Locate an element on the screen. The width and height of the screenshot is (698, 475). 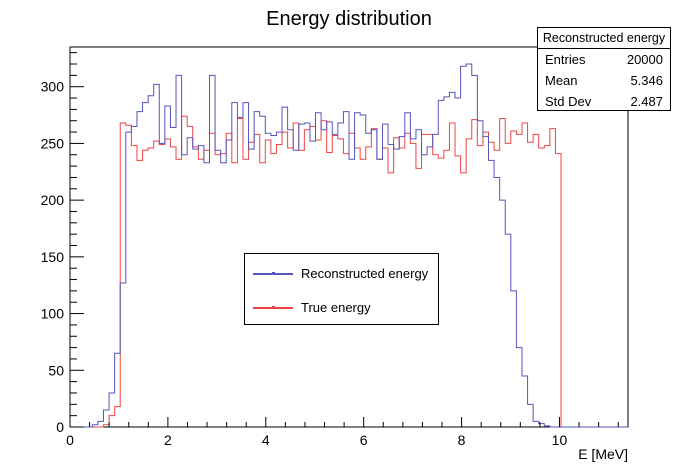
y-tick-label: 100 is located at coordinates (53, 314).